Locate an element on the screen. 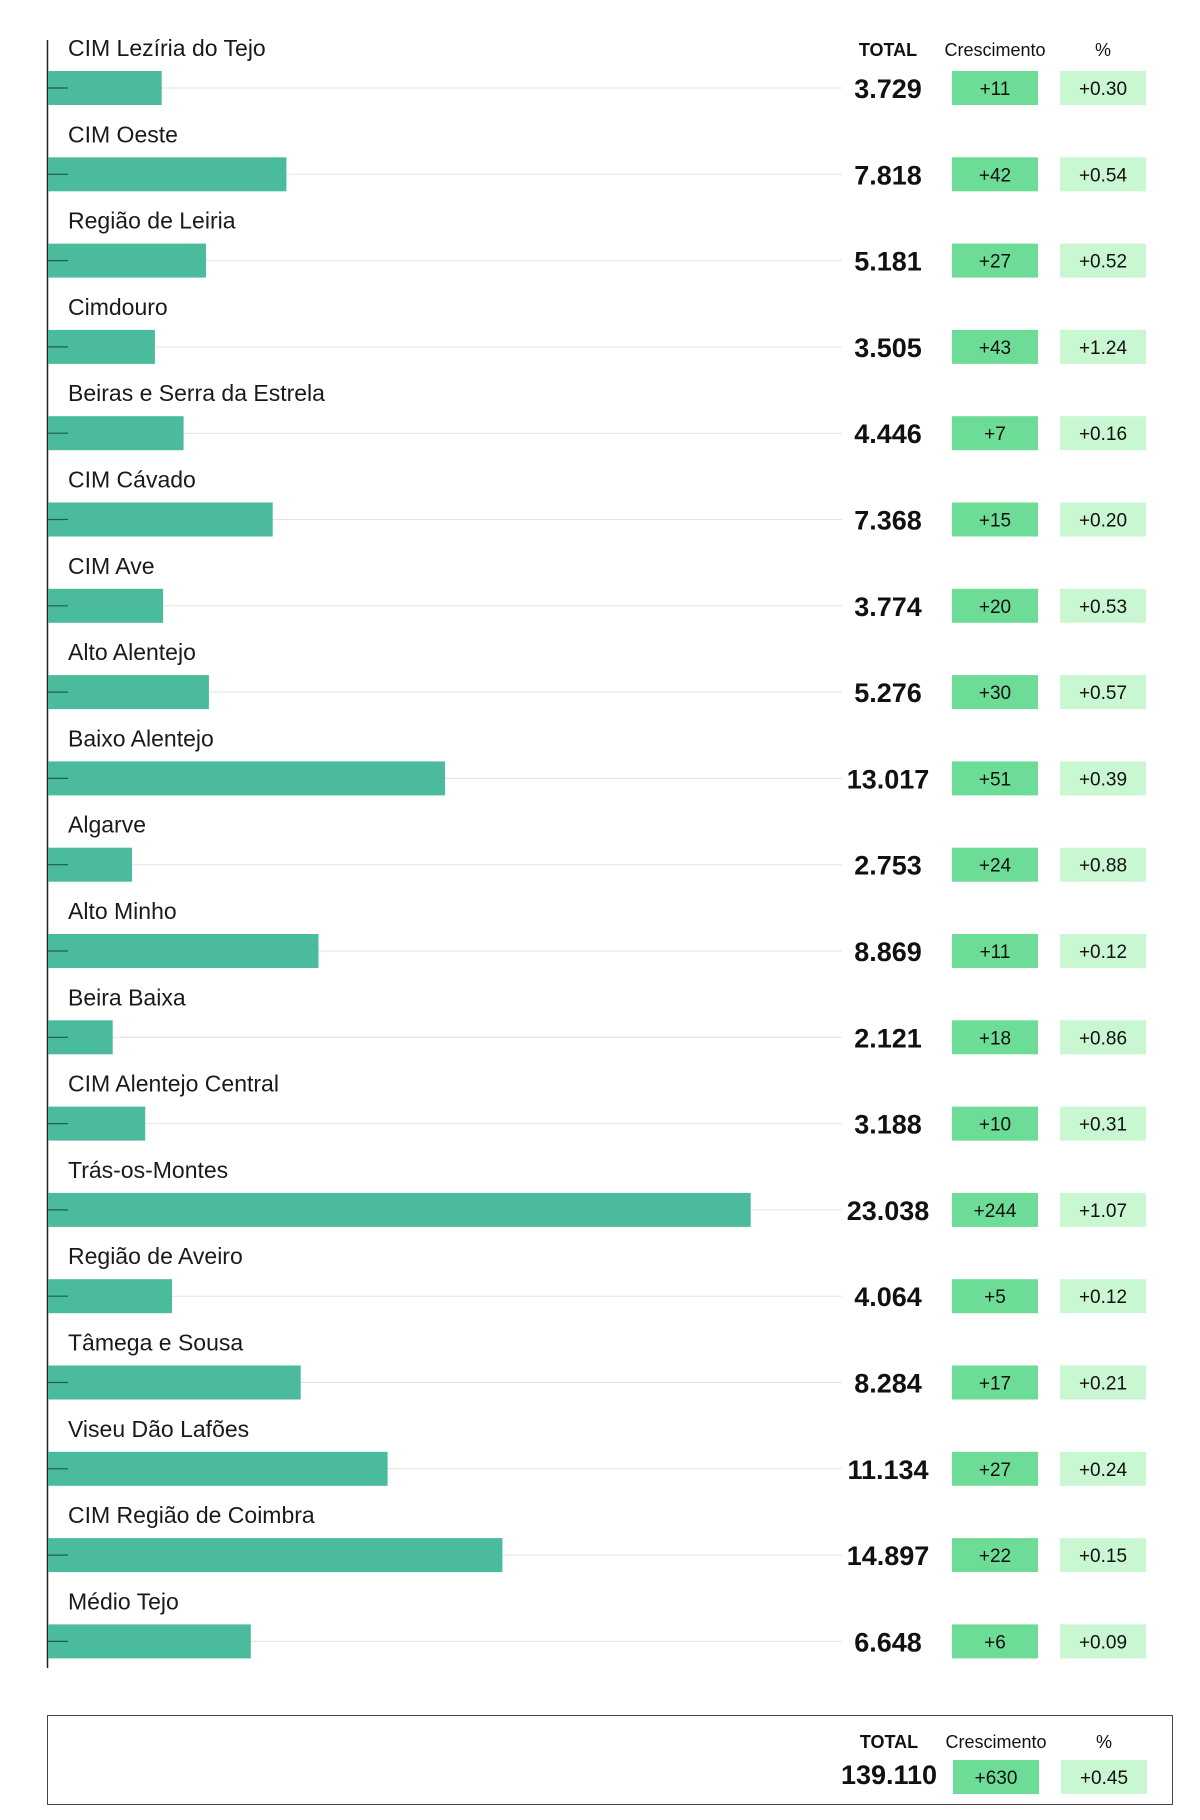  total-value: 23.038 is located at coordinates (888, 1211).